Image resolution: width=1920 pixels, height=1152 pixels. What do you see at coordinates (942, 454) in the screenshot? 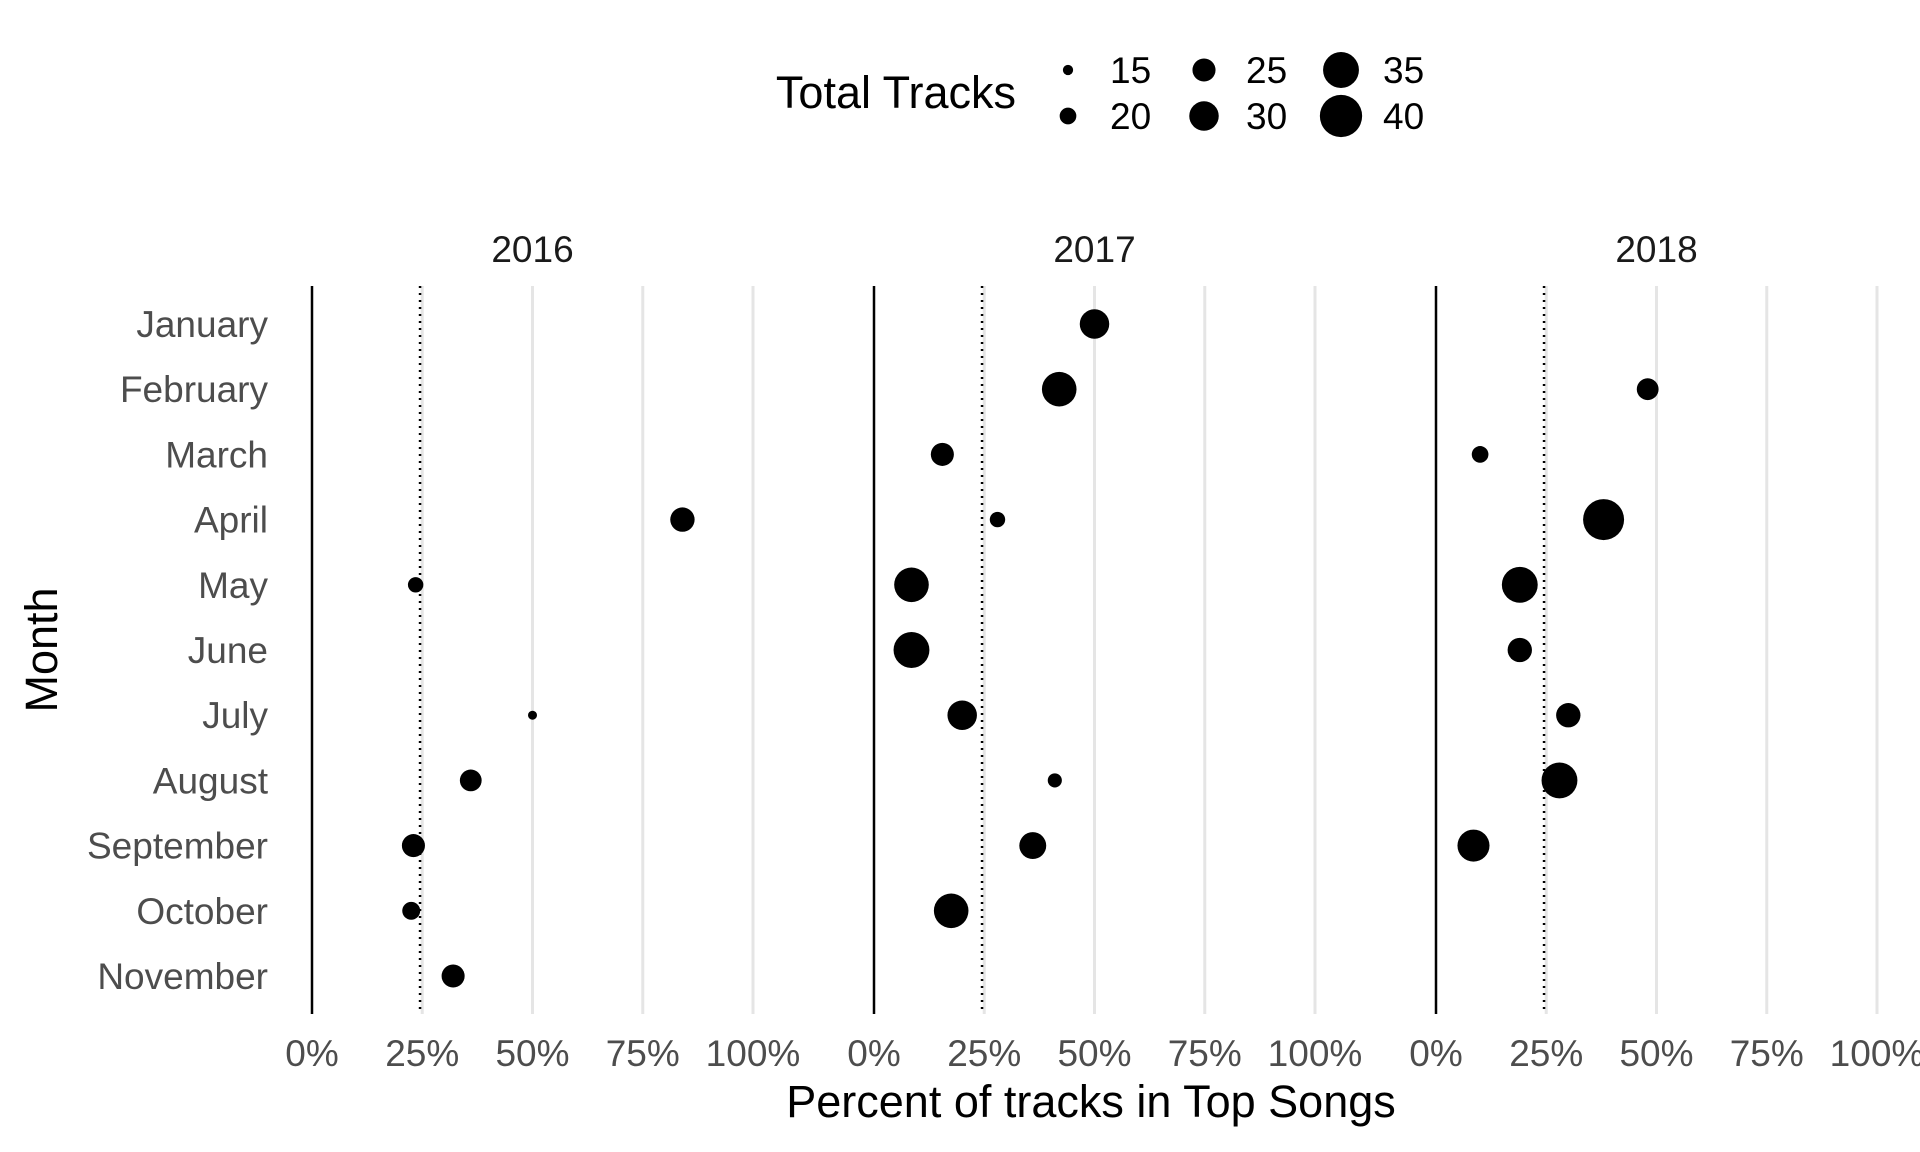
I see `point-2017-march` at bounding box center [942, 454].